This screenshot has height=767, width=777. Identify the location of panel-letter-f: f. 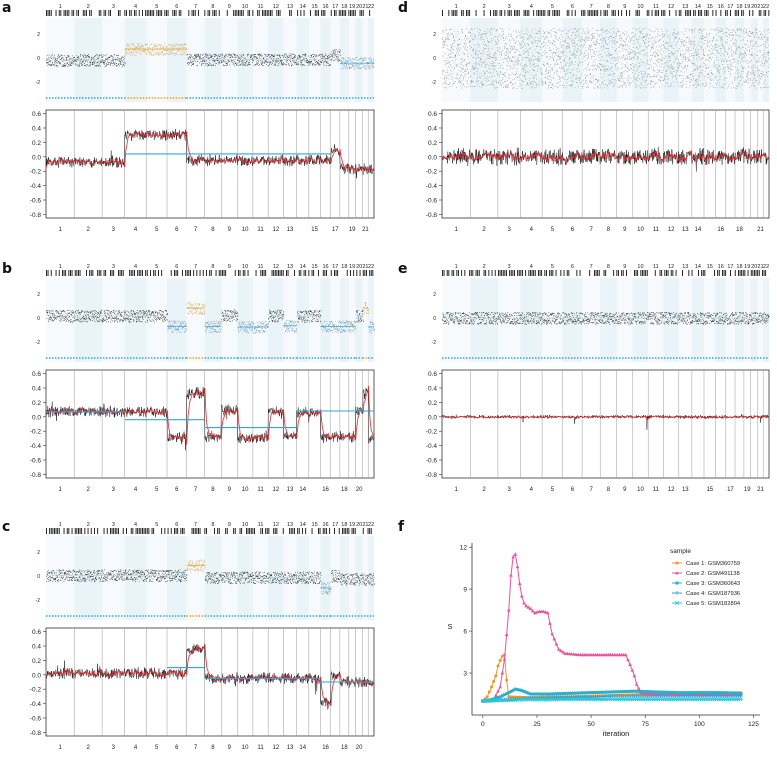
(401, 527).